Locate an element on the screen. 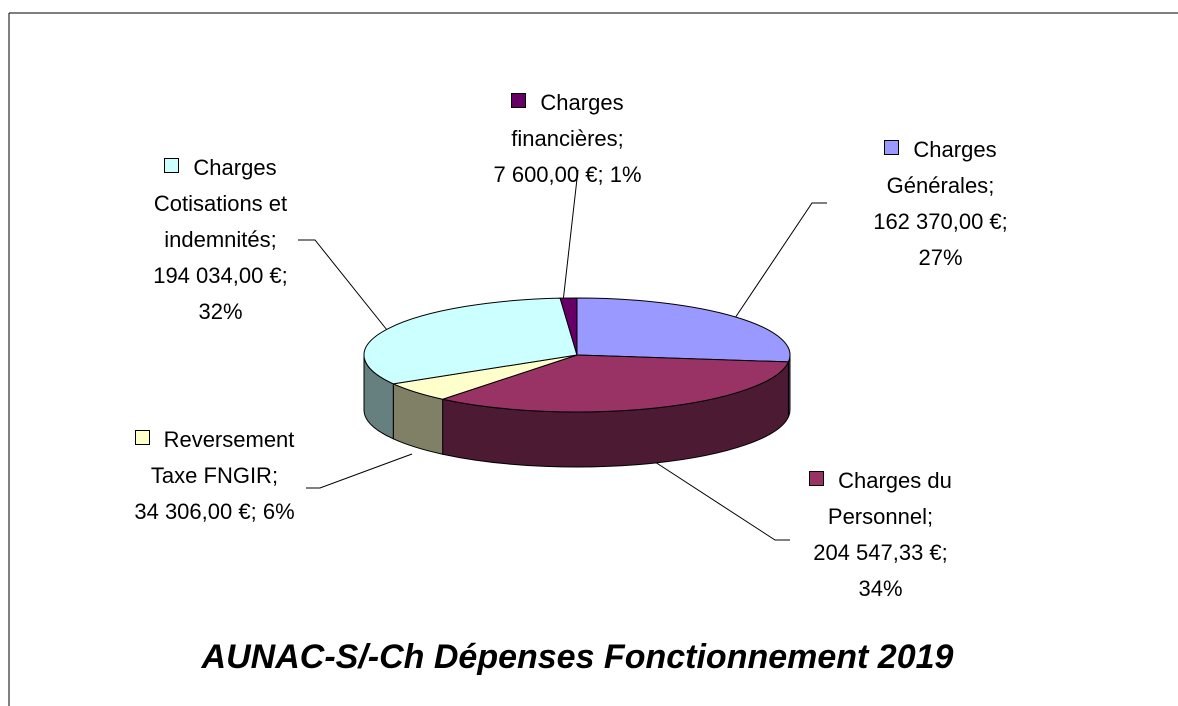  label-value-group: 204 547,33 €; is located at coordinates (880, 552).